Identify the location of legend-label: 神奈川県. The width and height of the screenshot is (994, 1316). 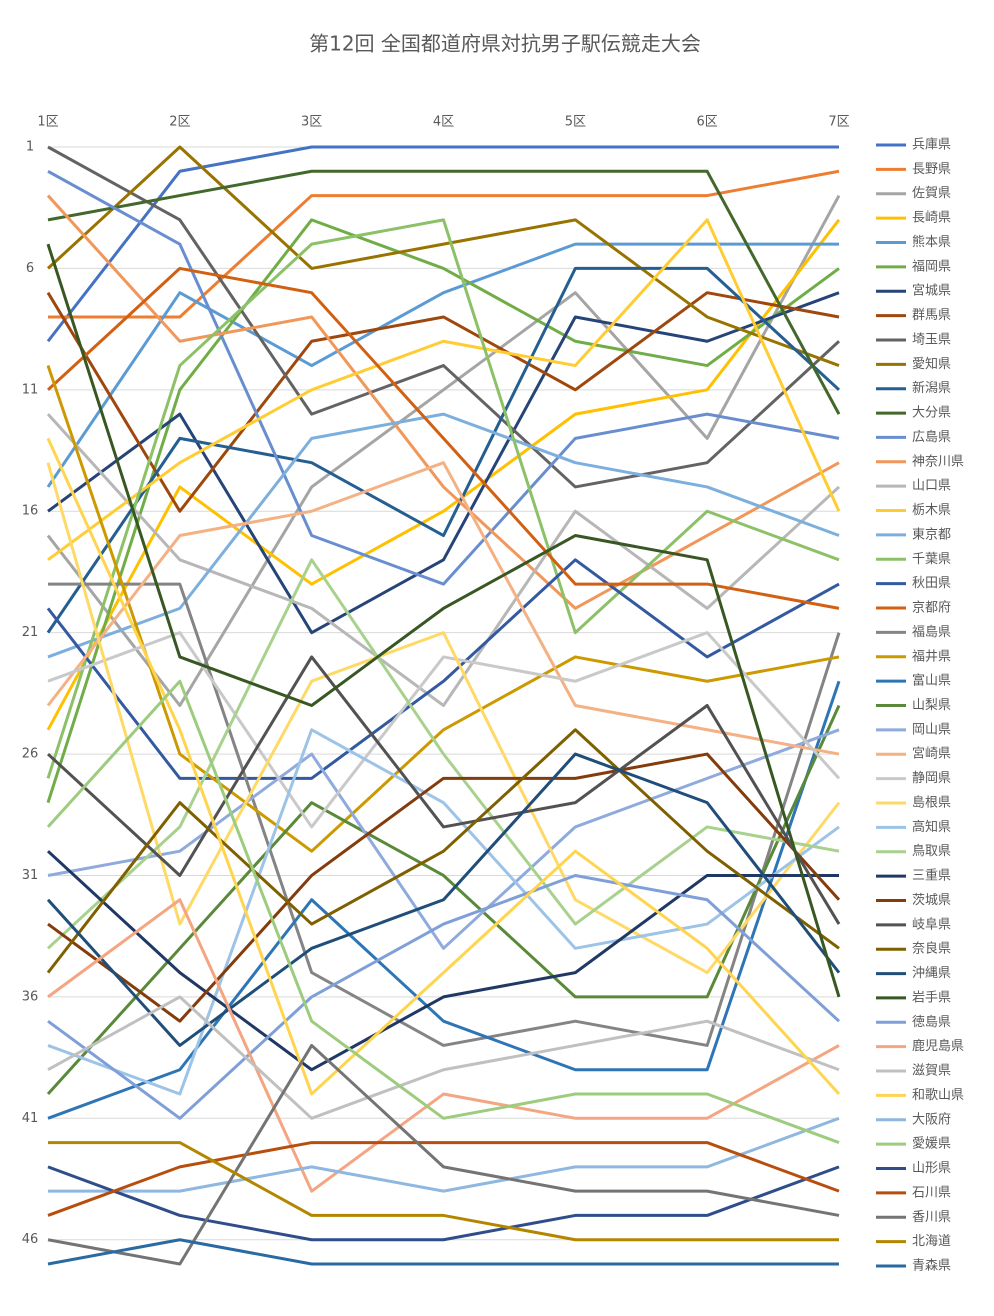
(938, 461).